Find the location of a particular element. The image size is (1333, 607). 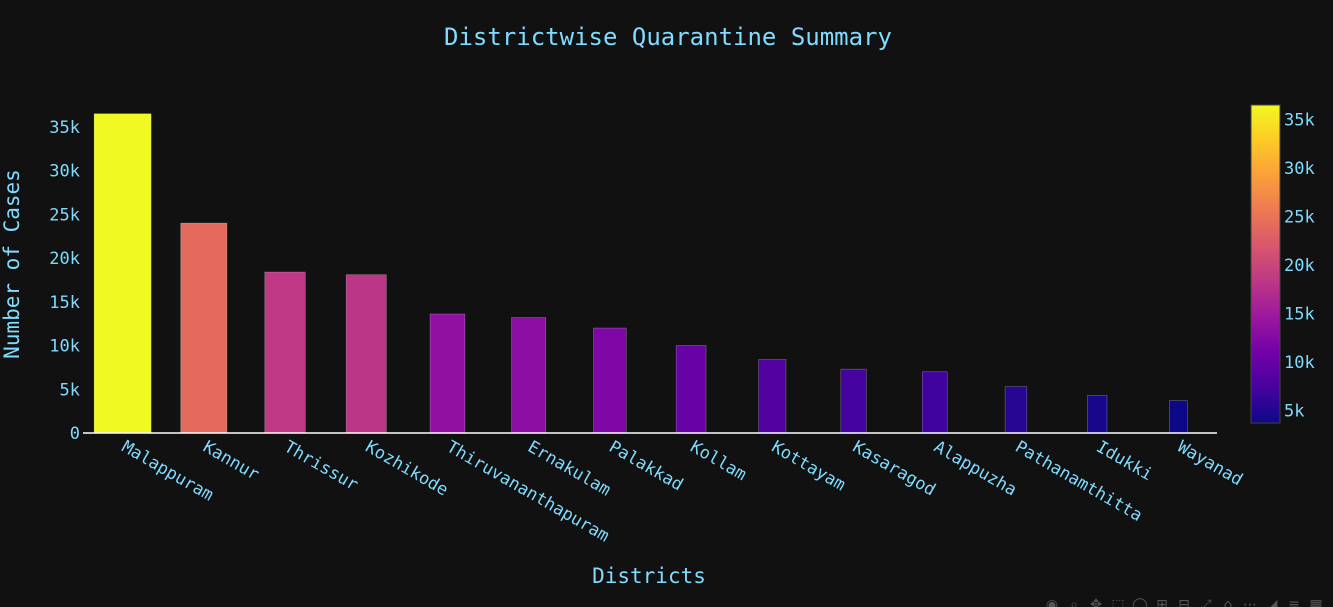

x-tick-label: Thrissur is located at coordinates (321, 466).